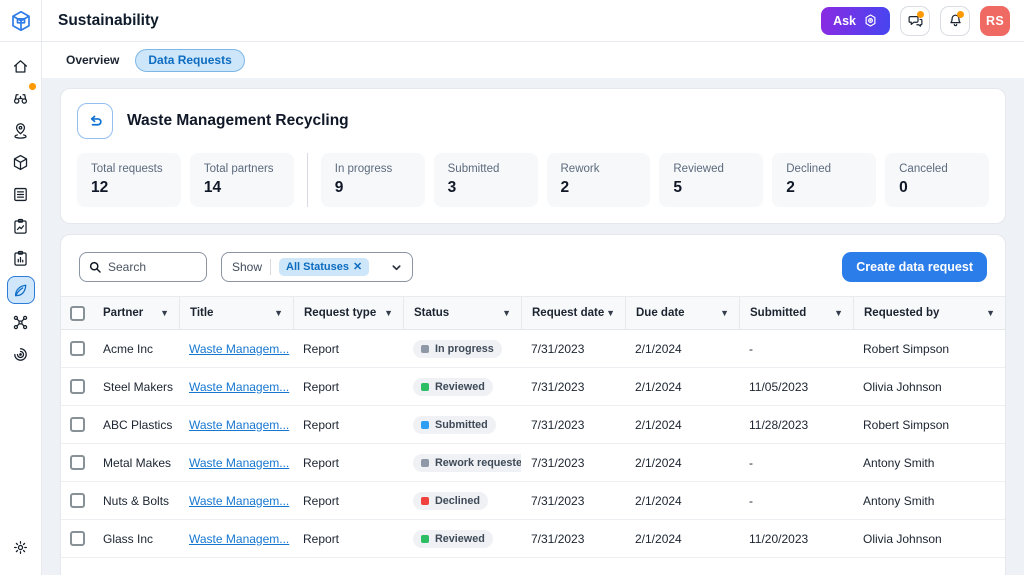  Describe the element at coordinates (914, 267) in the screenshot. I see `create-data-request-button: Create data request` at that location.